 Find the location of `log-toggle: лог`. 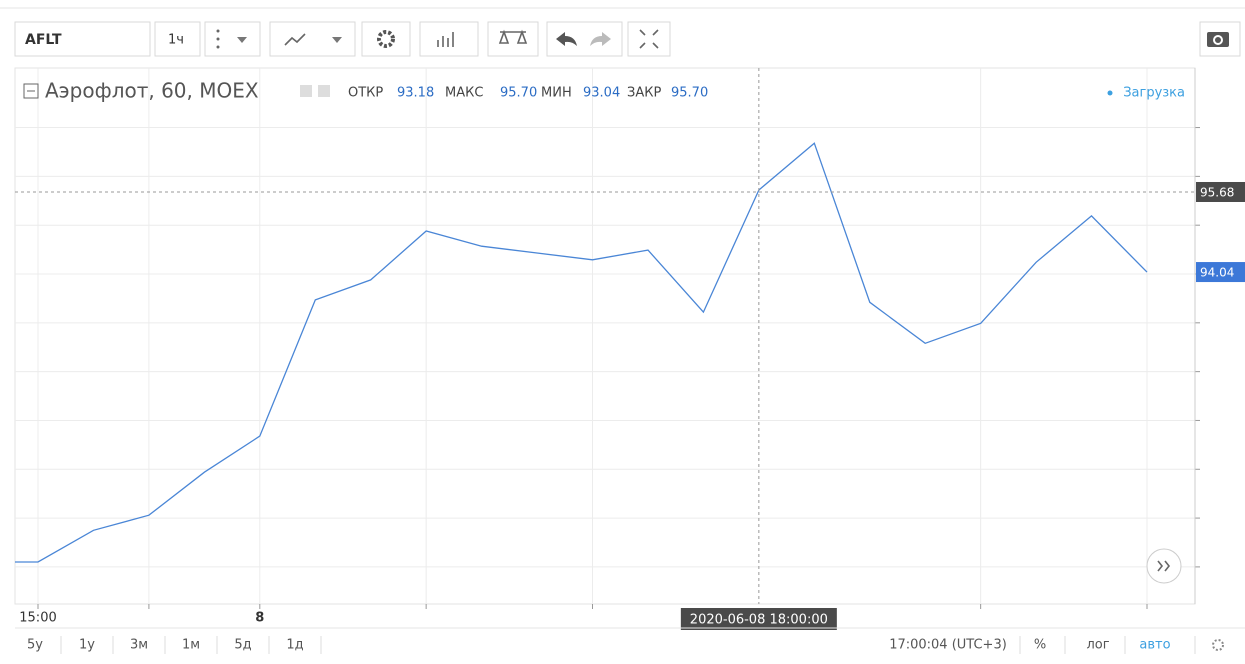

log-toggle: лог is located at coordinates (1097, 645).